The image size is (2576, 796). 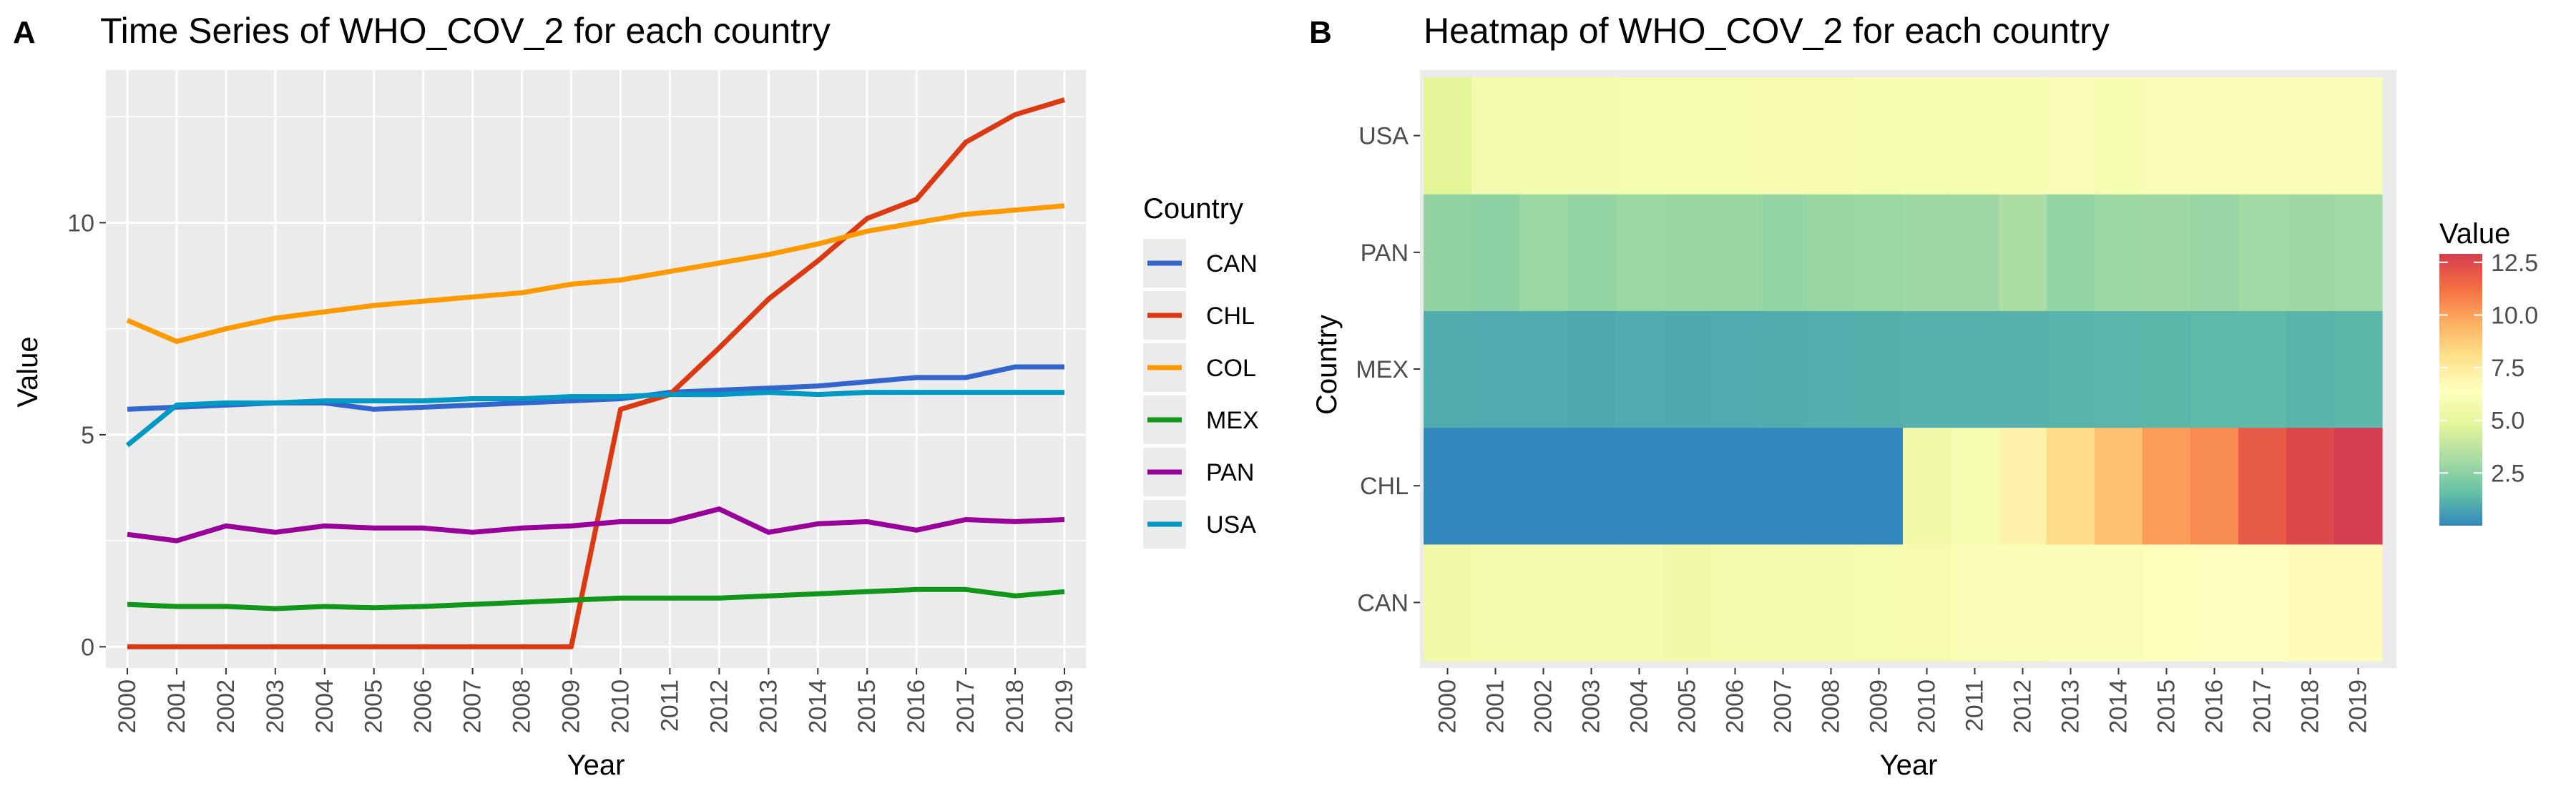 What do you see at coordinates (595, 273) in the screenshot?
I see `series-line-col` at bounding box center [595, 273].